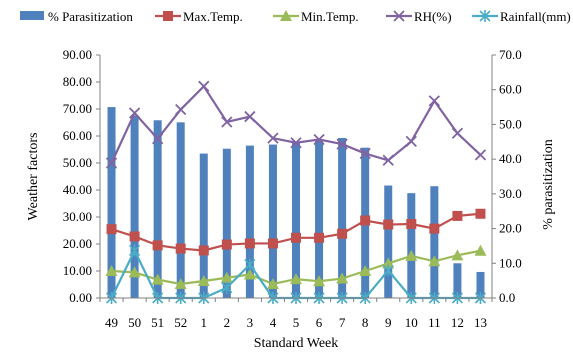 The height and width of the screenshot is (356, 573). Describe the element at coordinates (485, 16) in the screenshot. I see `legend-marker-rainfall-mm` at that location.